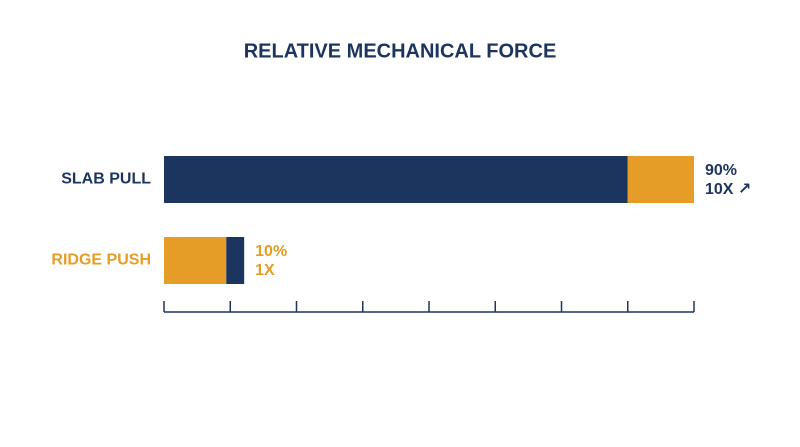 This screenshot has height=447, width=800. What do you see at coordinates (101, 260) in the screenshot?
I see `category-label: RIDGE PUSH` at bounding box center [101, 260].